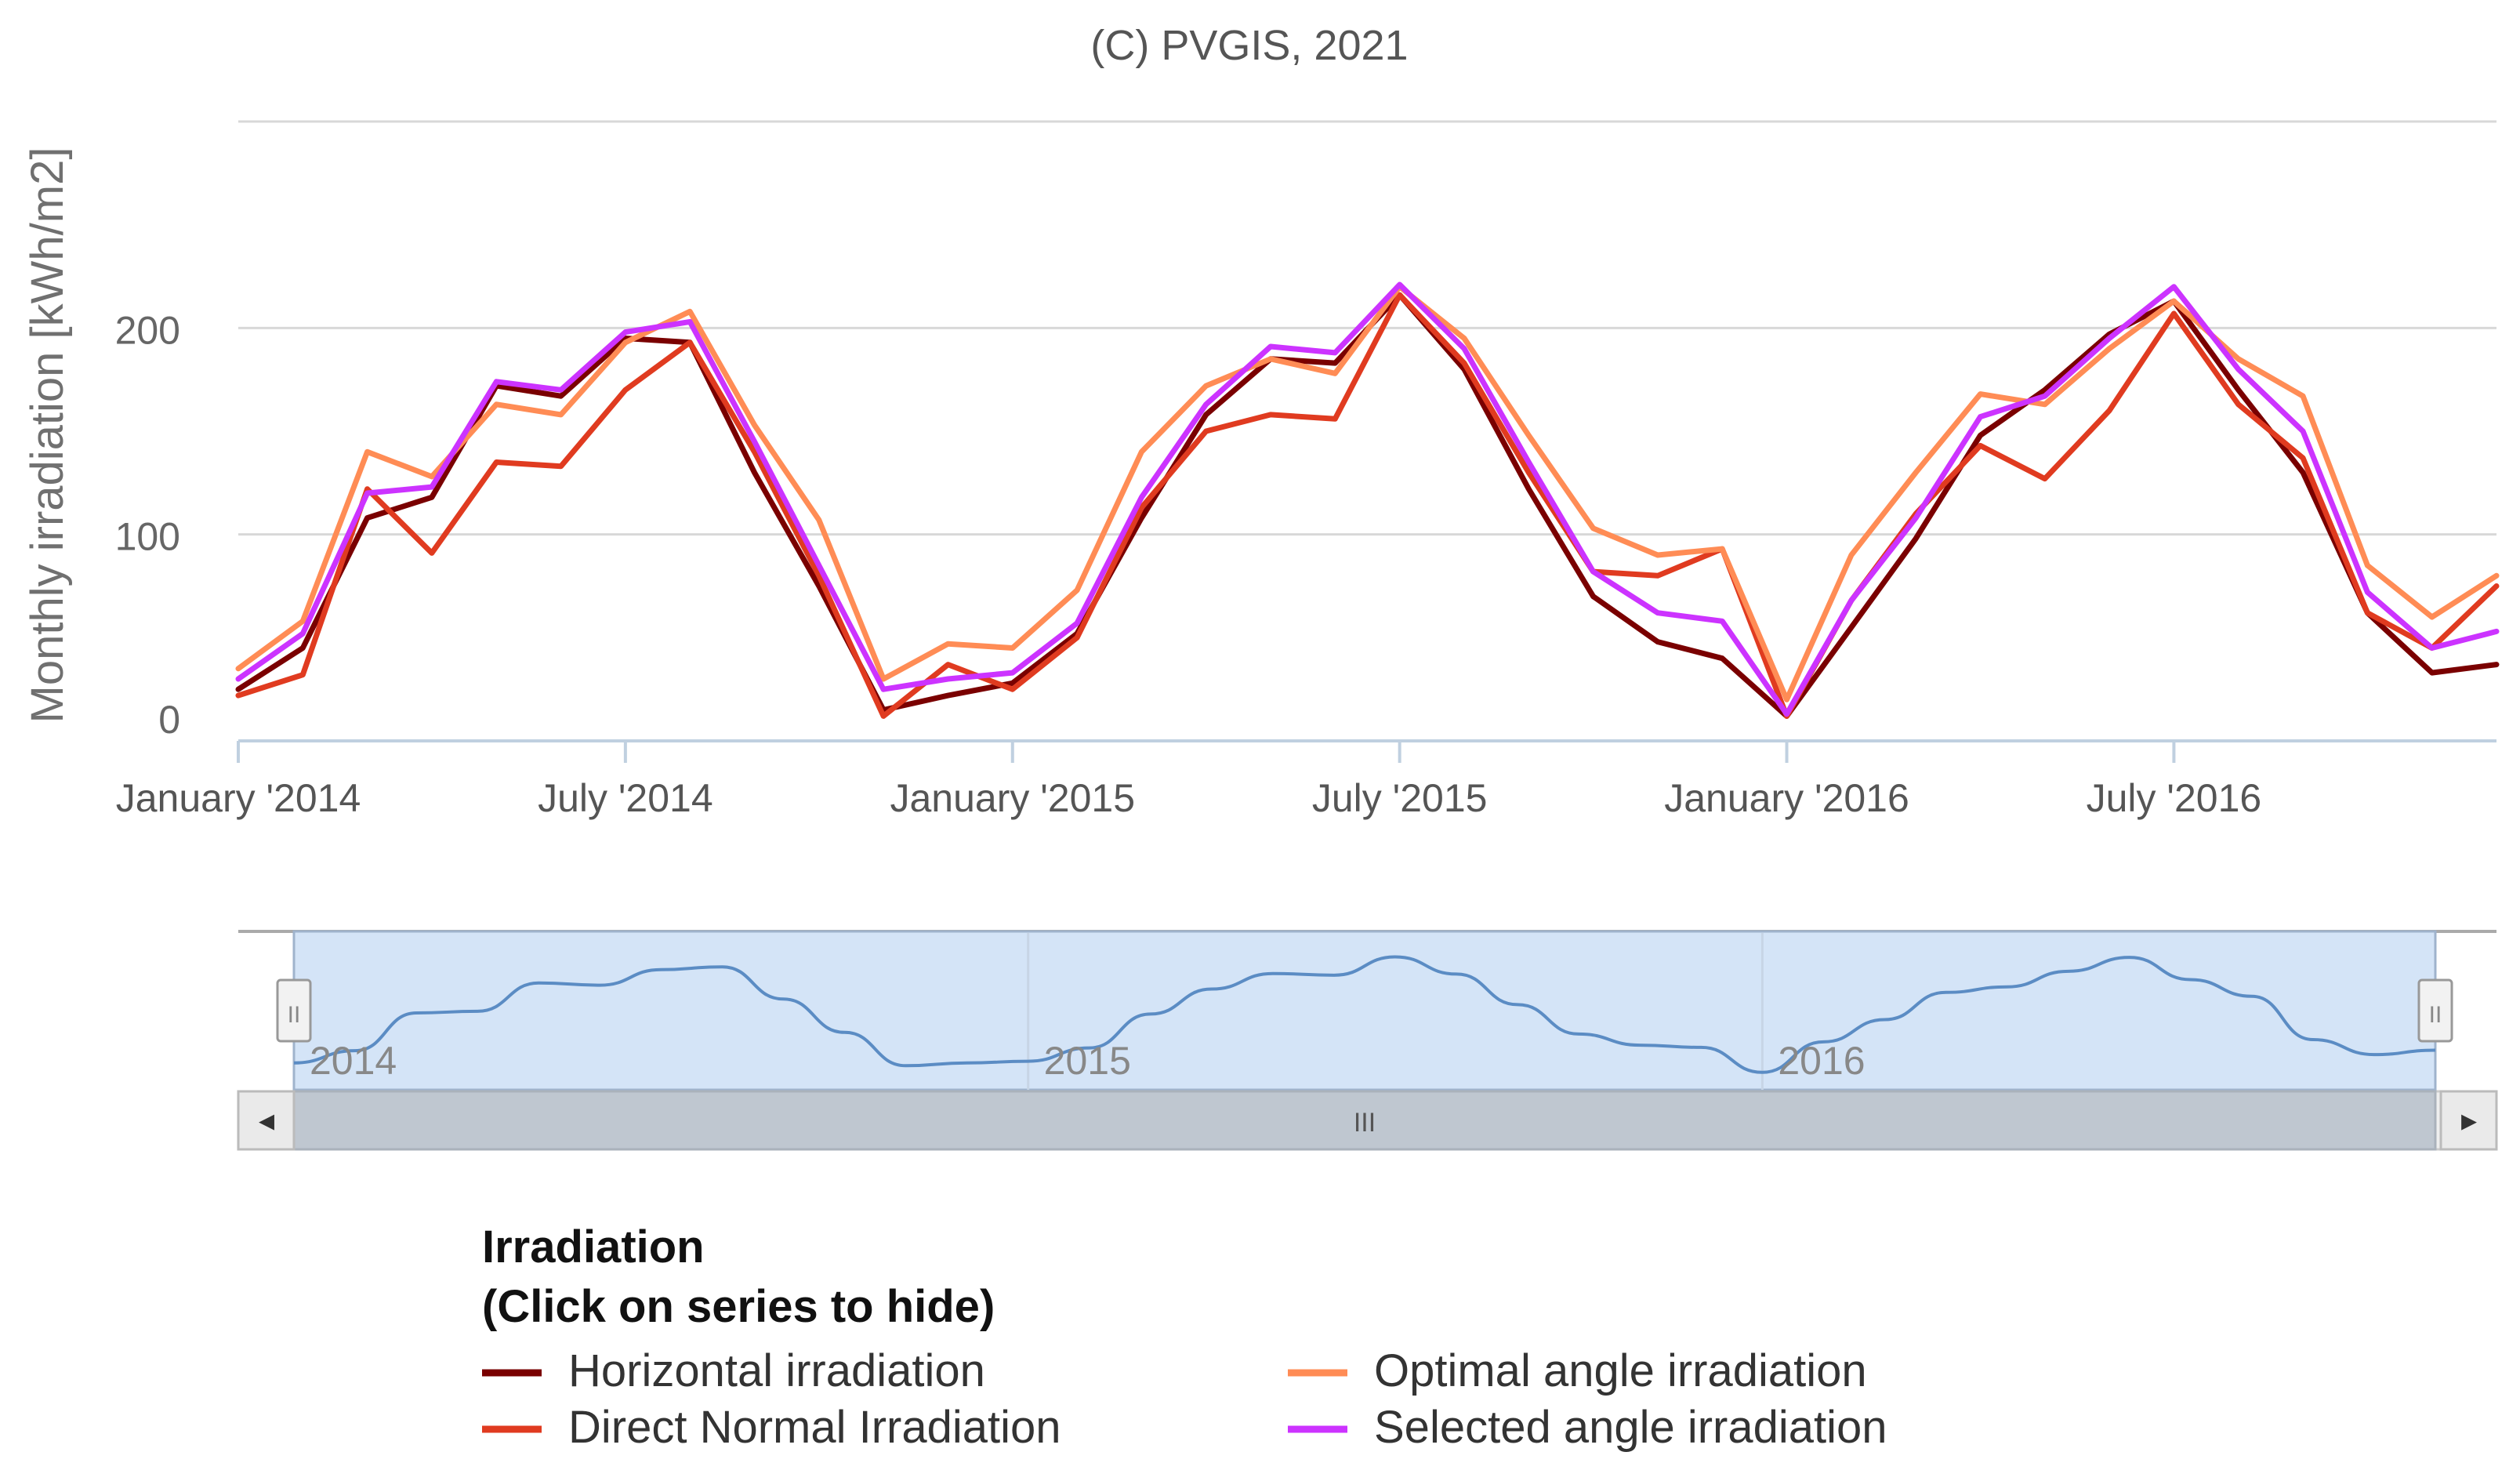  I want to click on y-tick-labels: 0 100 200, so click(147, 525).